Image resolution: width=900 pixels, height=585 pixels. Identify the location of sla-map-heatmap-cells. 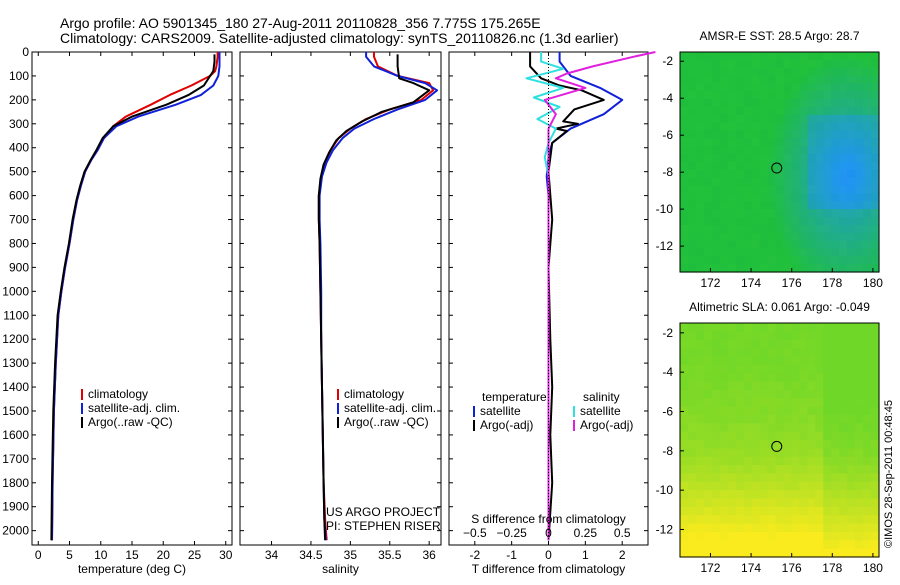
(780, 440).